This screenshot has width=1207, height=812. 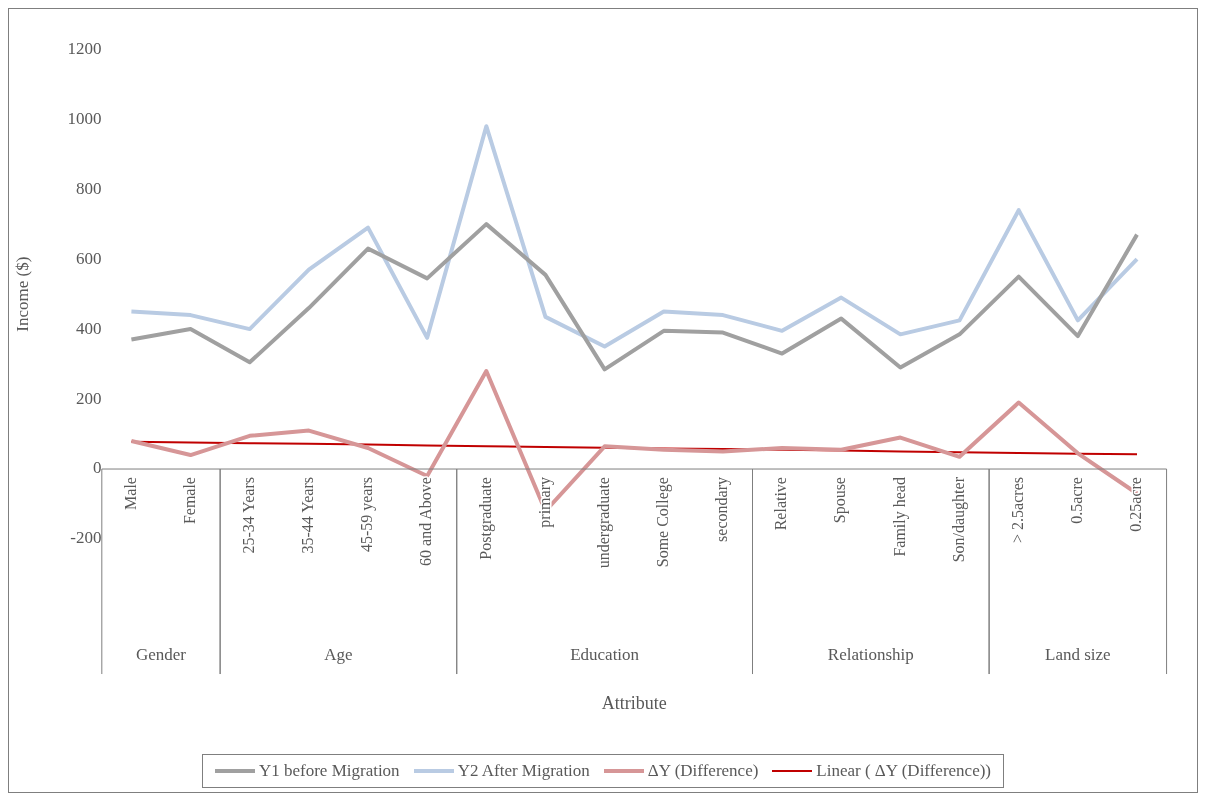 I want to click on x-tick-label: primary, so click(x=544, y=502).